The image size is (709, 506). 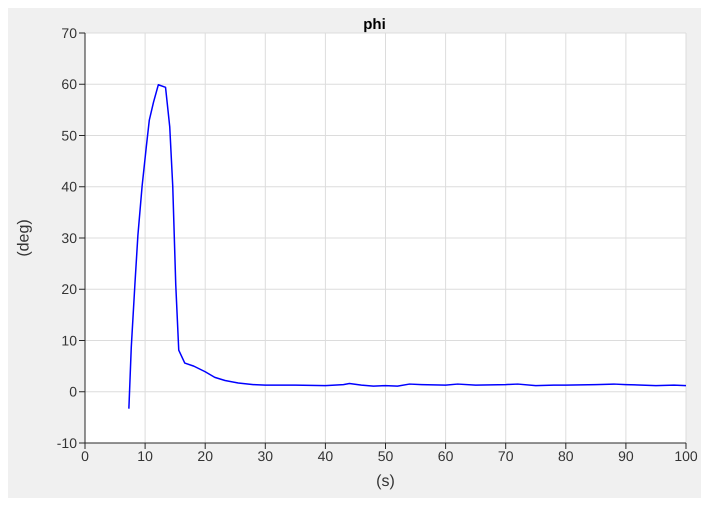 I want to click on y-tick-label: 40, so click(x=69, y=186).